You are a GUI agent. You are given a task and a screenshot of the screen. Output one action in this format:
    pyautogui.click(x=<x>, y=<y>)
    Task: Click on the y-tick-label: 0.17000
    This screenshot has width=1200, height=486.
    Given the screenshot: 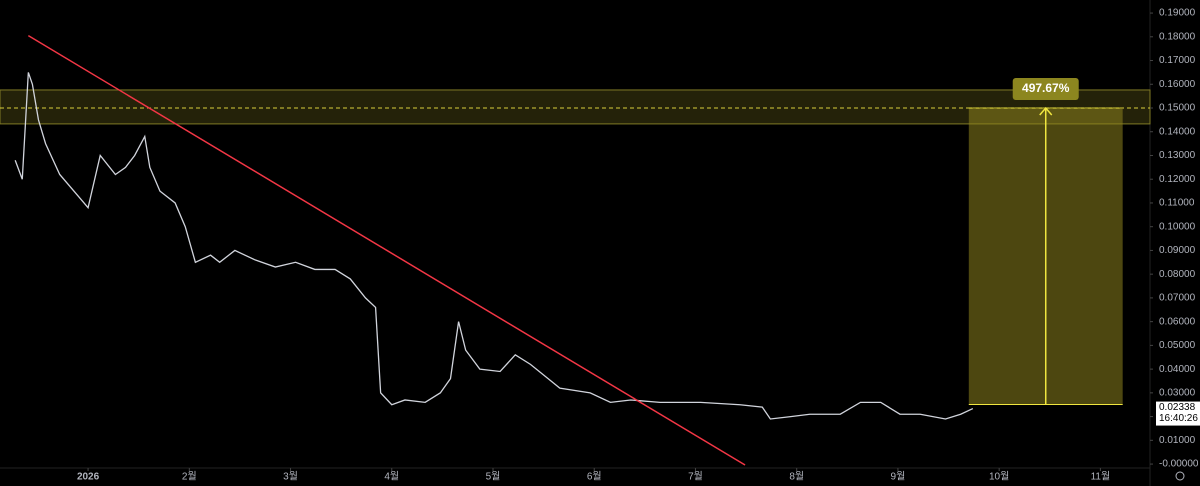 What is the action you would take?
    pyautogui.click(x=1177, y=60)
    